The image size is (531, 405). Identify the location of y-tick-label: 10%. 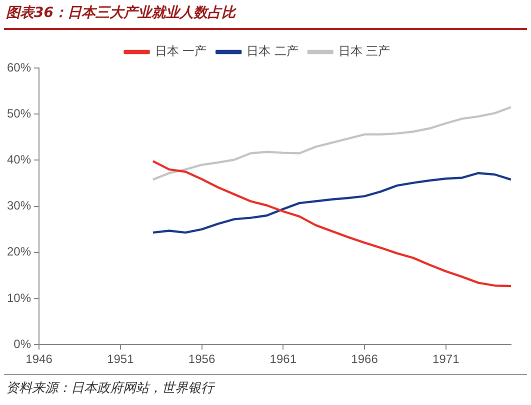
(19, 297).